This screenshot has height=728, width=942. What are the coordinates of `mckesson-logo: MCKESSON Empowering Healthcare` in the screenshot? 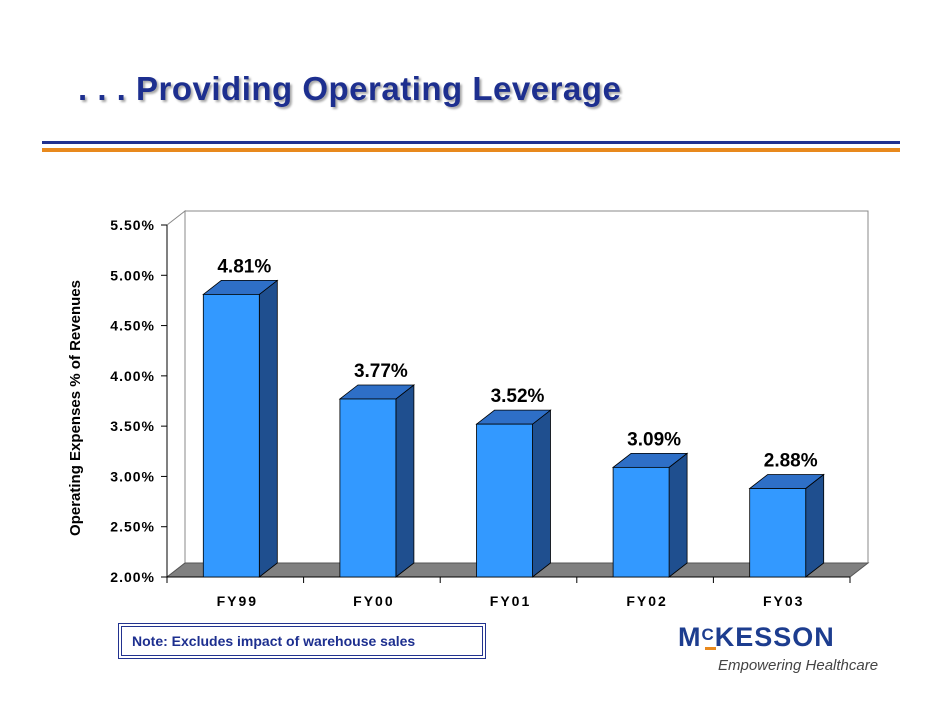 It's located at (778, 652).